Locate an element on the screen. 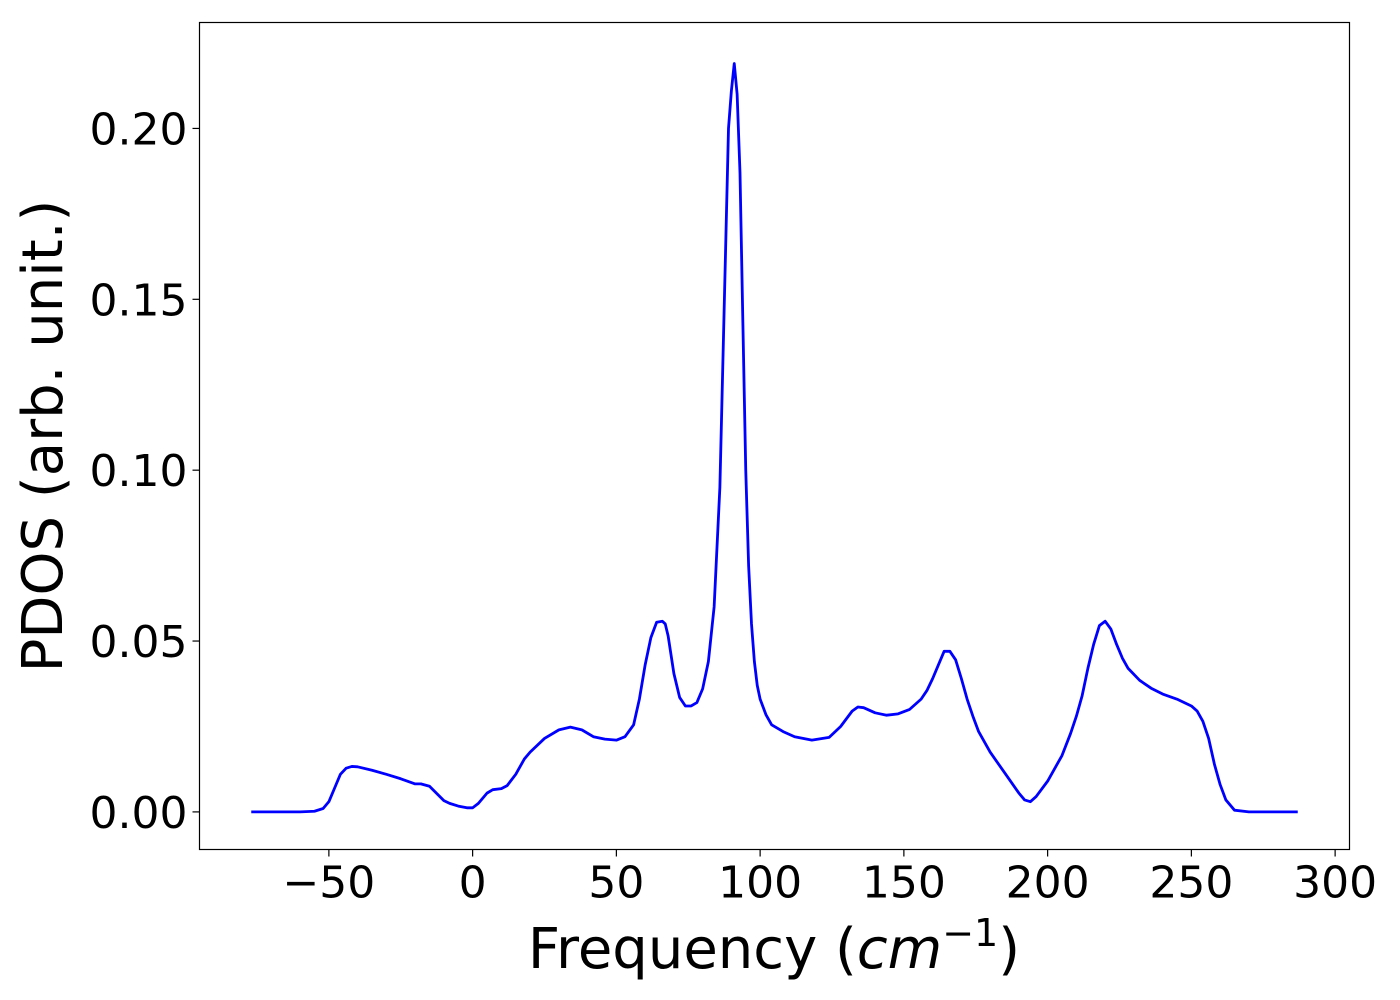  y-tick-label: 0.10 is located at coordinates (139, 471).